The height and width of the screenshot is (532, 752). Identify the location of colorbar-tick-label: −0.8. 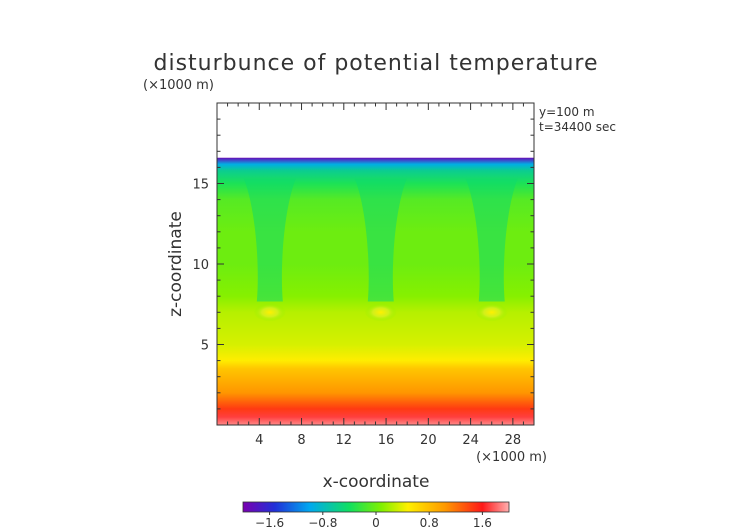
(322, 523).